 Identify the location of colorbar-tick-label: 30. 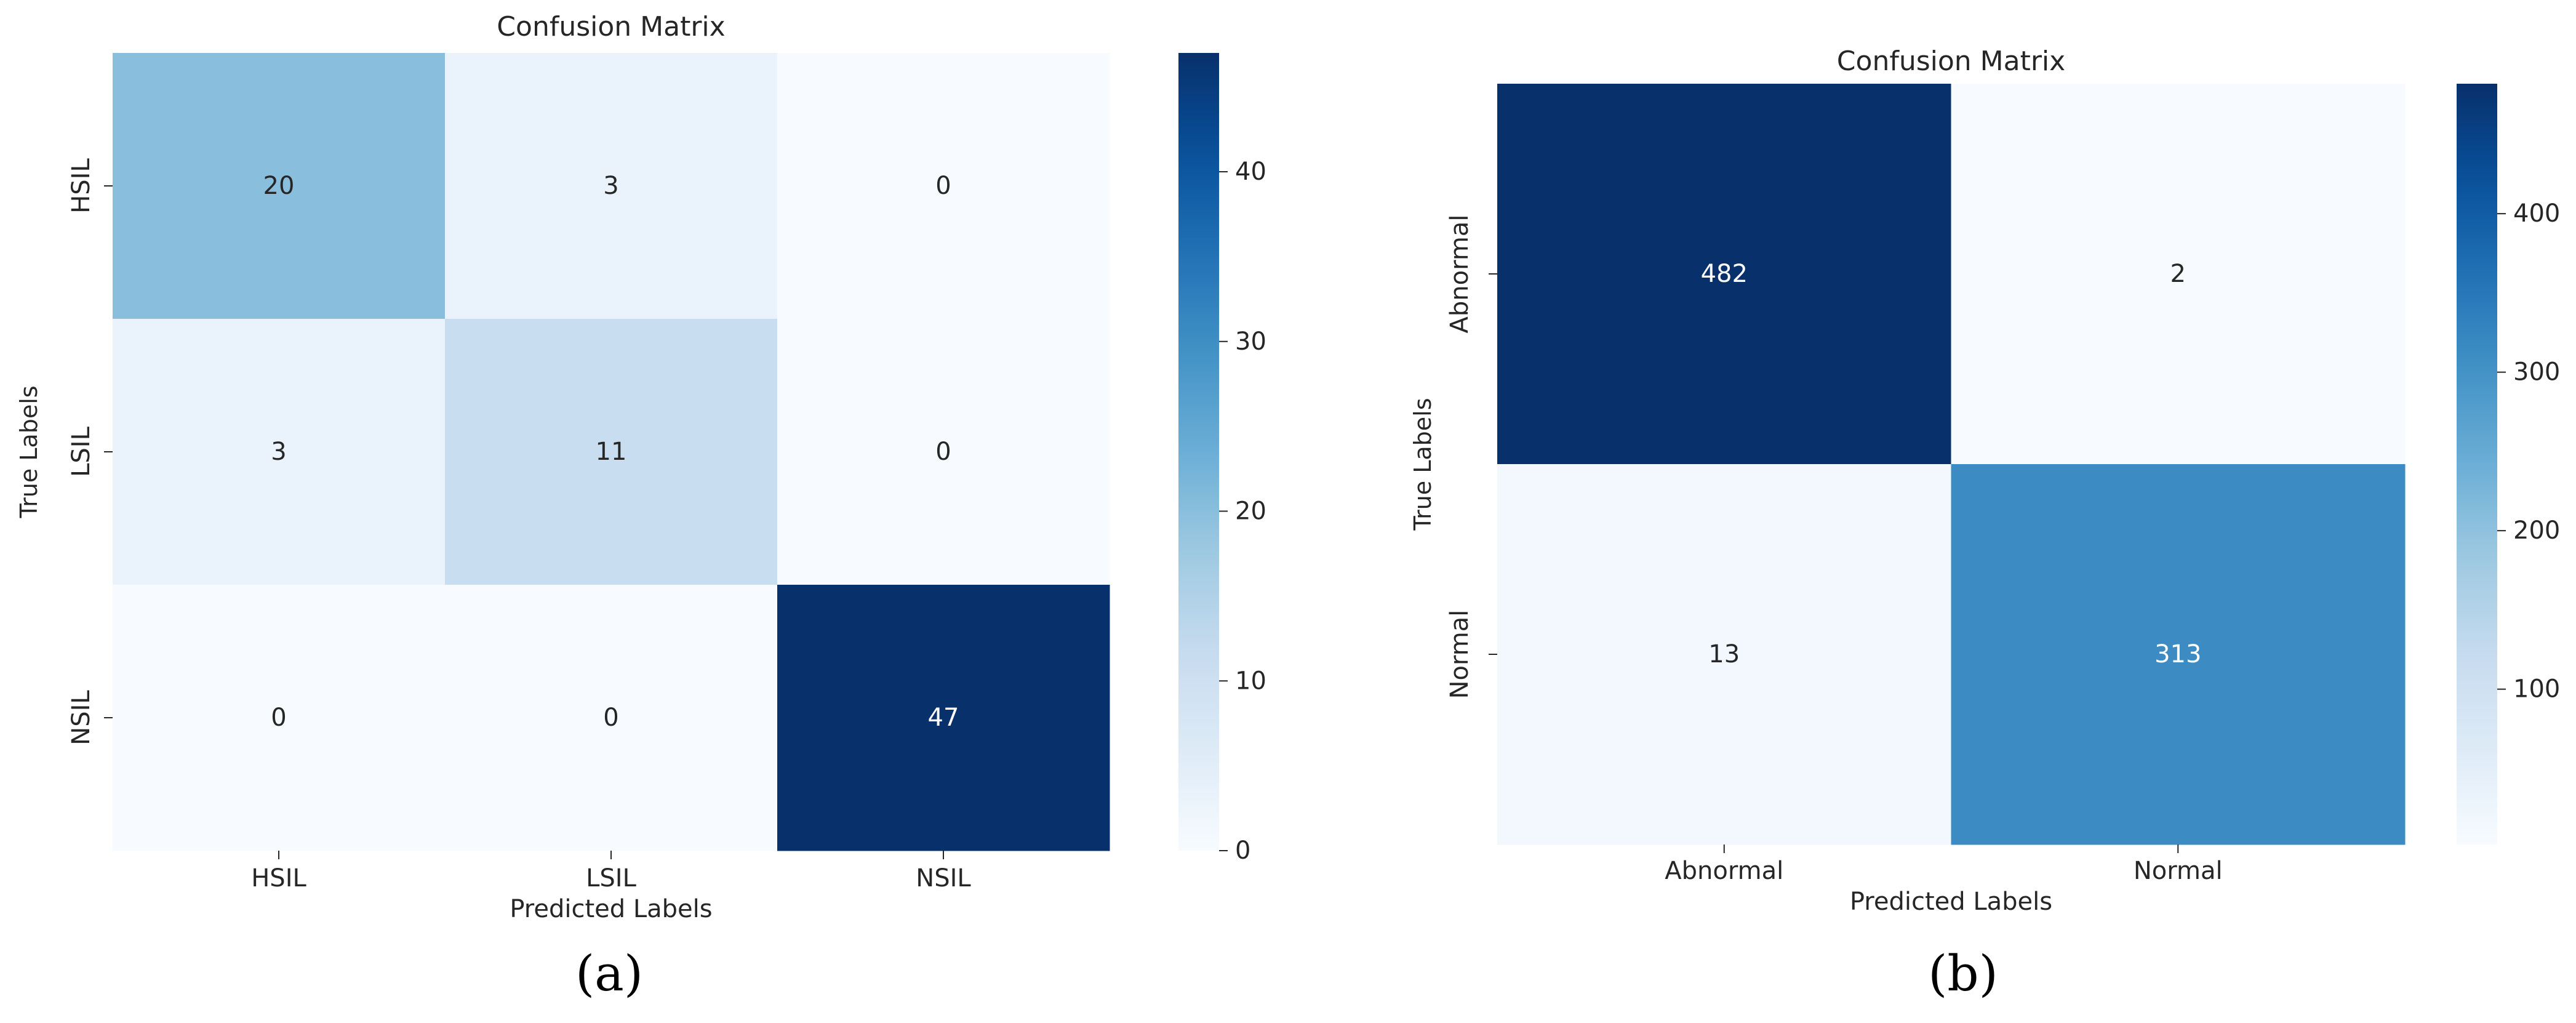
(1250, 341).